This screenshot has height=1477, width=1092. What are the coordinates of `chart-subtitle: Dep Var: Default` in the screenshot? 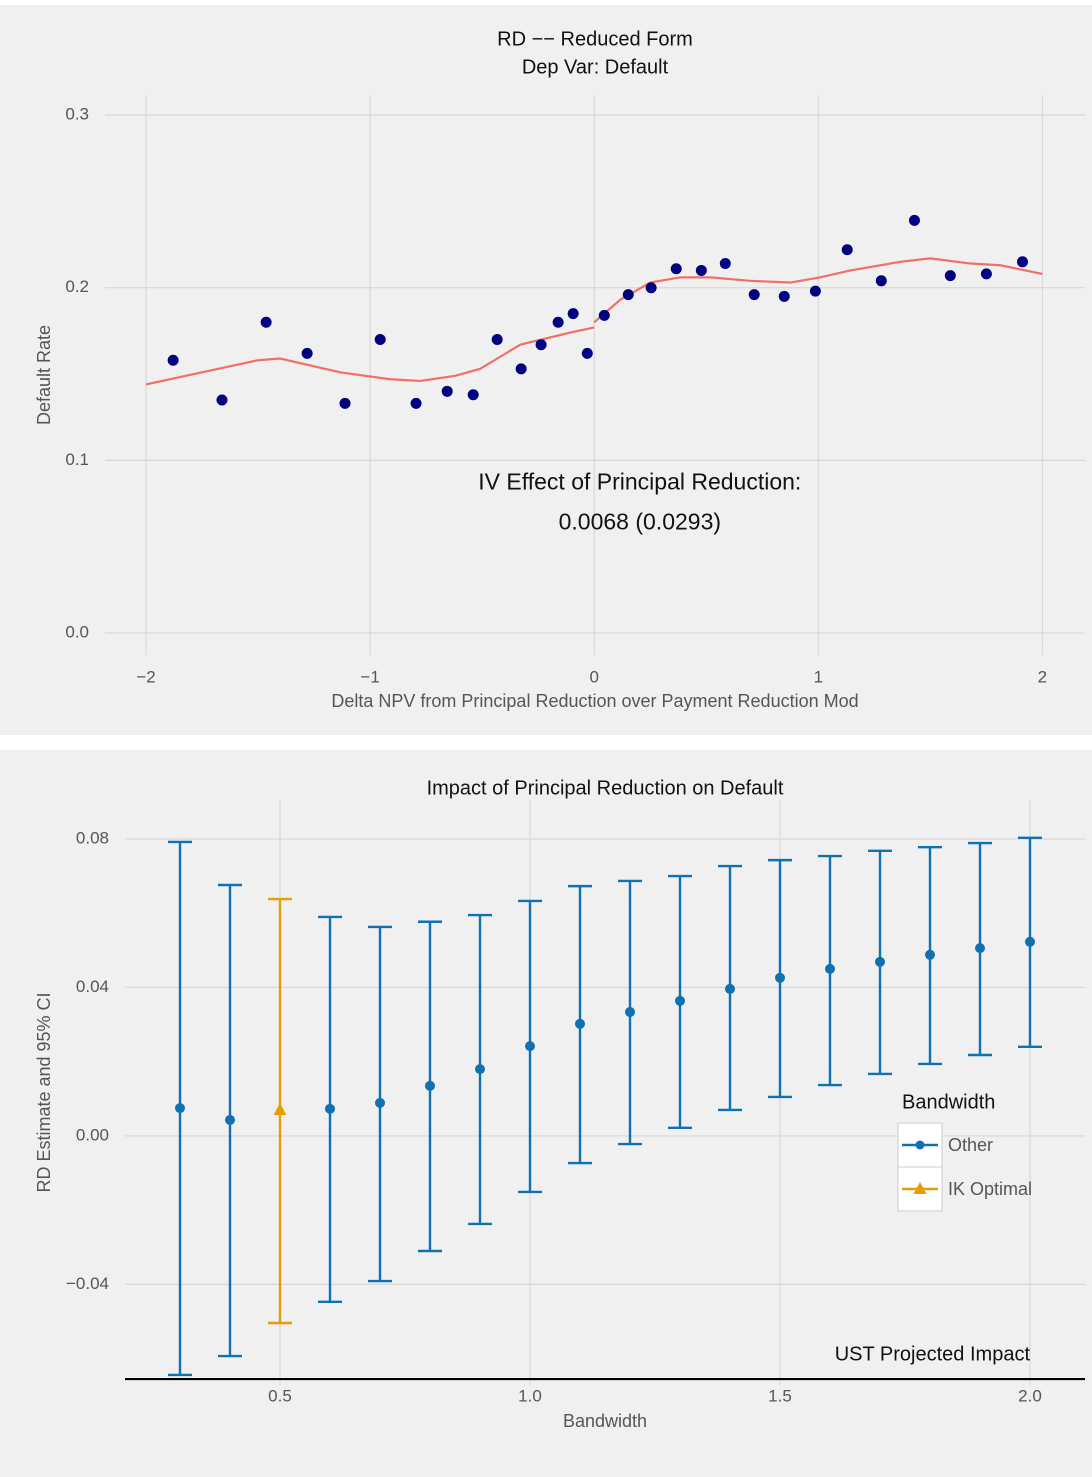 It's located at (595, 67).